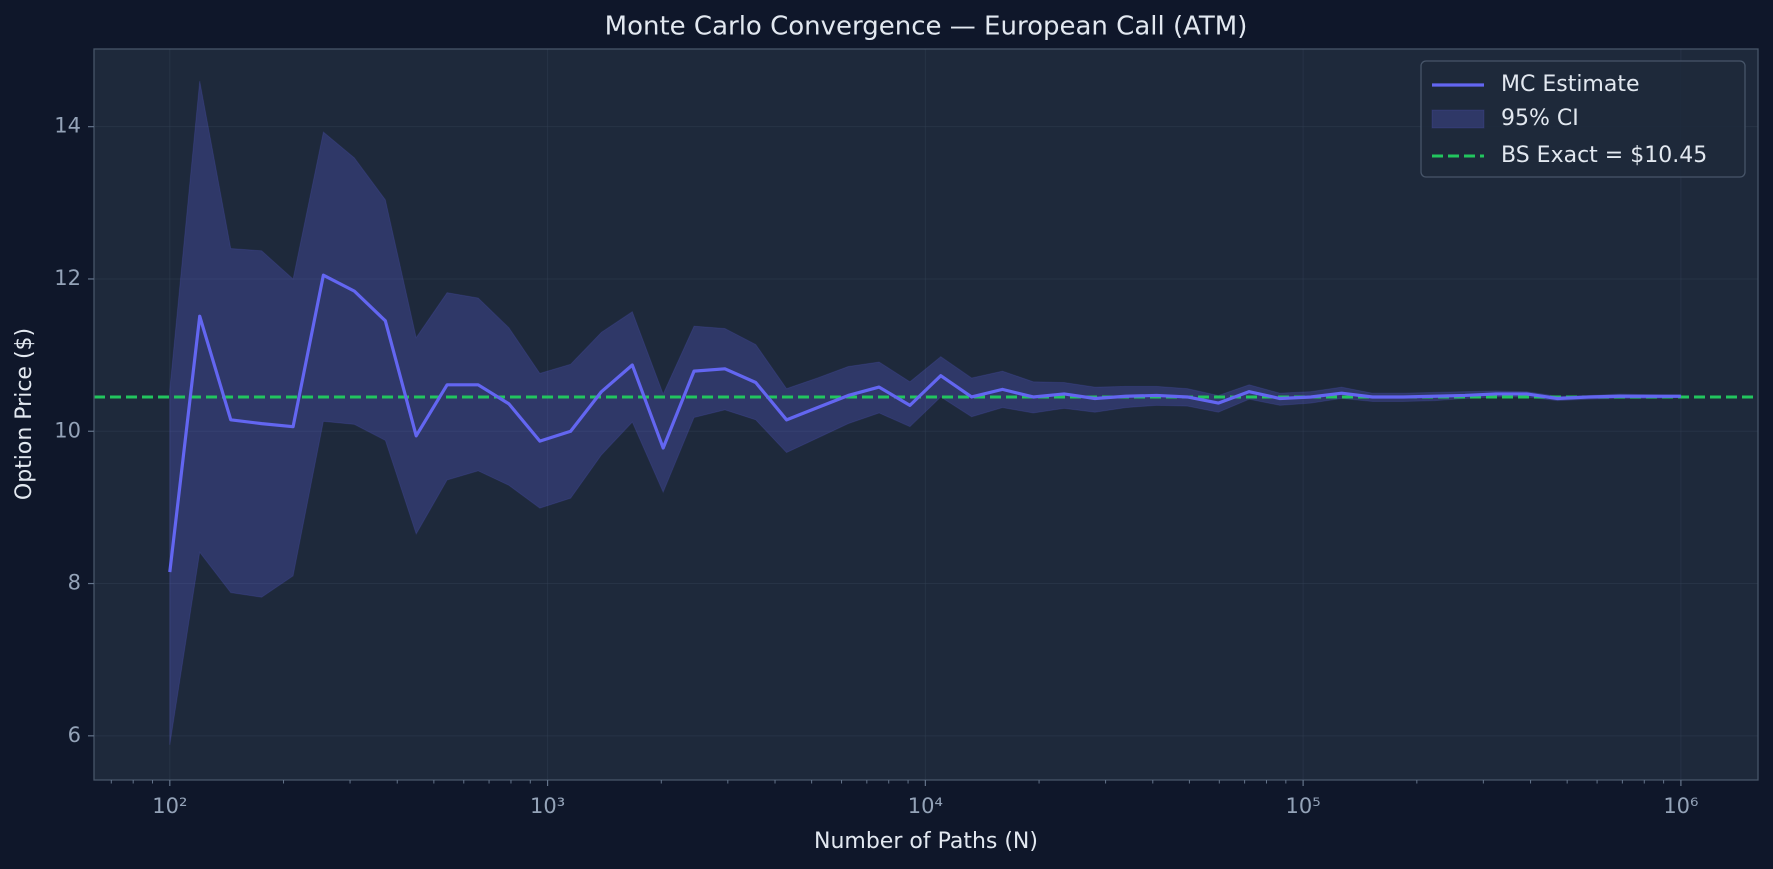 Image resolution: width=1773 pixels, height=869 pixels. What do you see at coordinates (1570, 84) in the screenshot?
I see `legend-label: MC Estimate` at bounding box center [1570, 84].